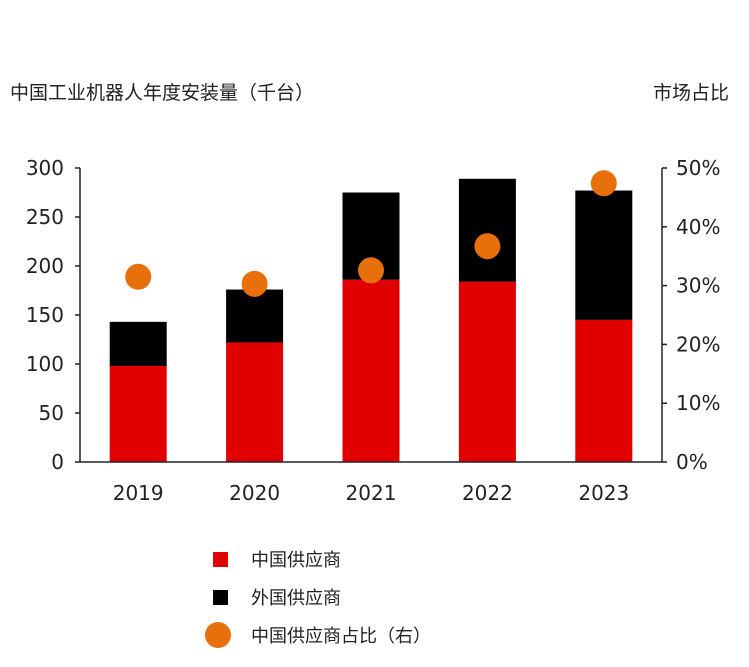 This screenshot has height=667, width=749. Describe the element at coordinates (255, 402) in the screenshot. I see `bar-domestic-2020` at that location.